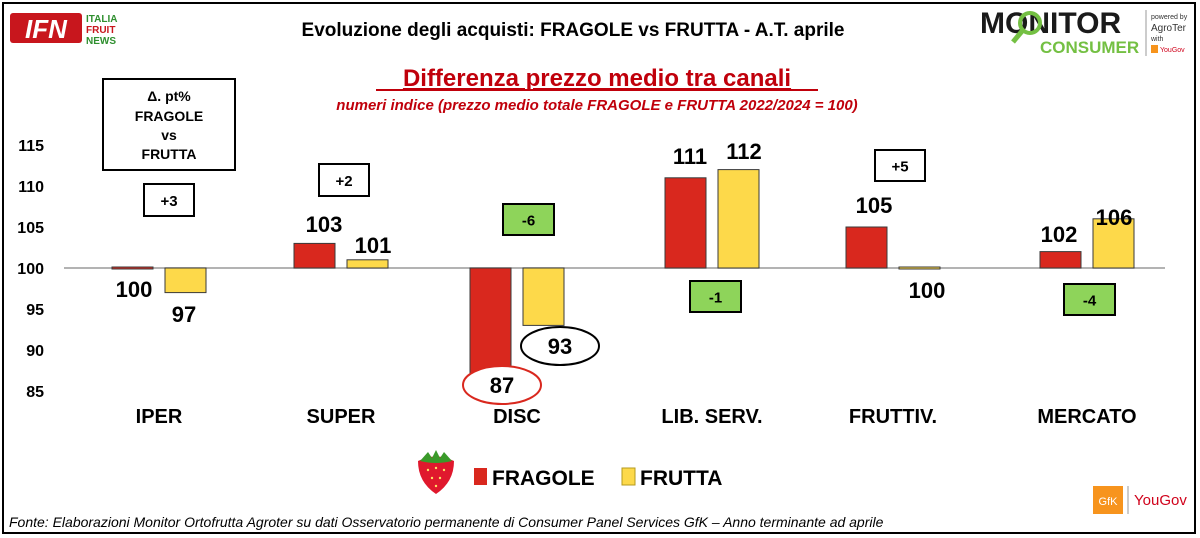  I want to click on delta-label: -4, so click(1090, 301).